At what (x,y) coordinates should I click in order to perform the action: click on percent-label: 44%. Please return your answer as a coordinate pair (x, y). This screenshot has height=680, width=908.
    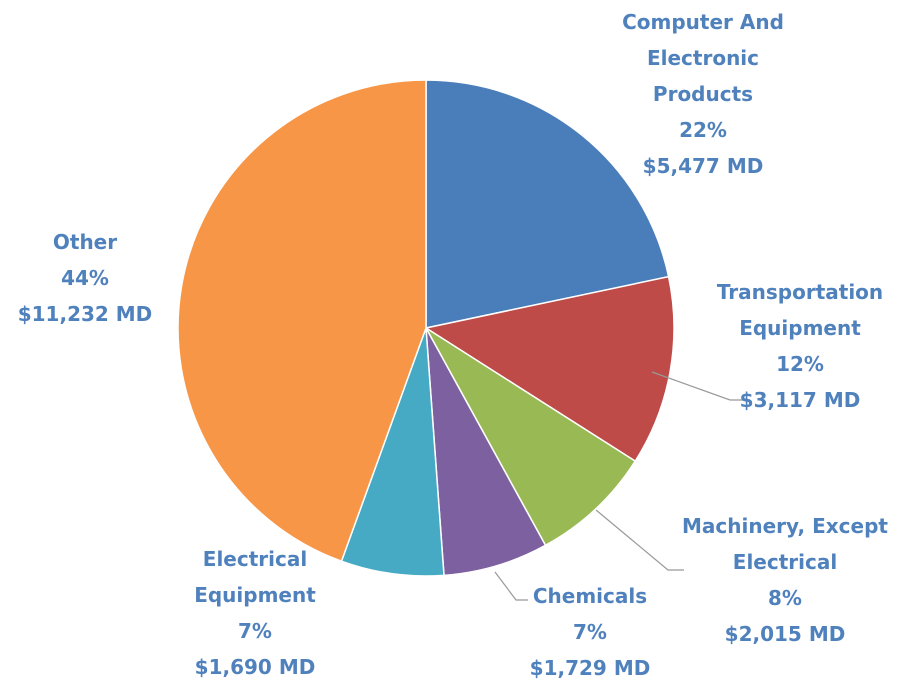
    Looking at the image, I should click on (85, 278).